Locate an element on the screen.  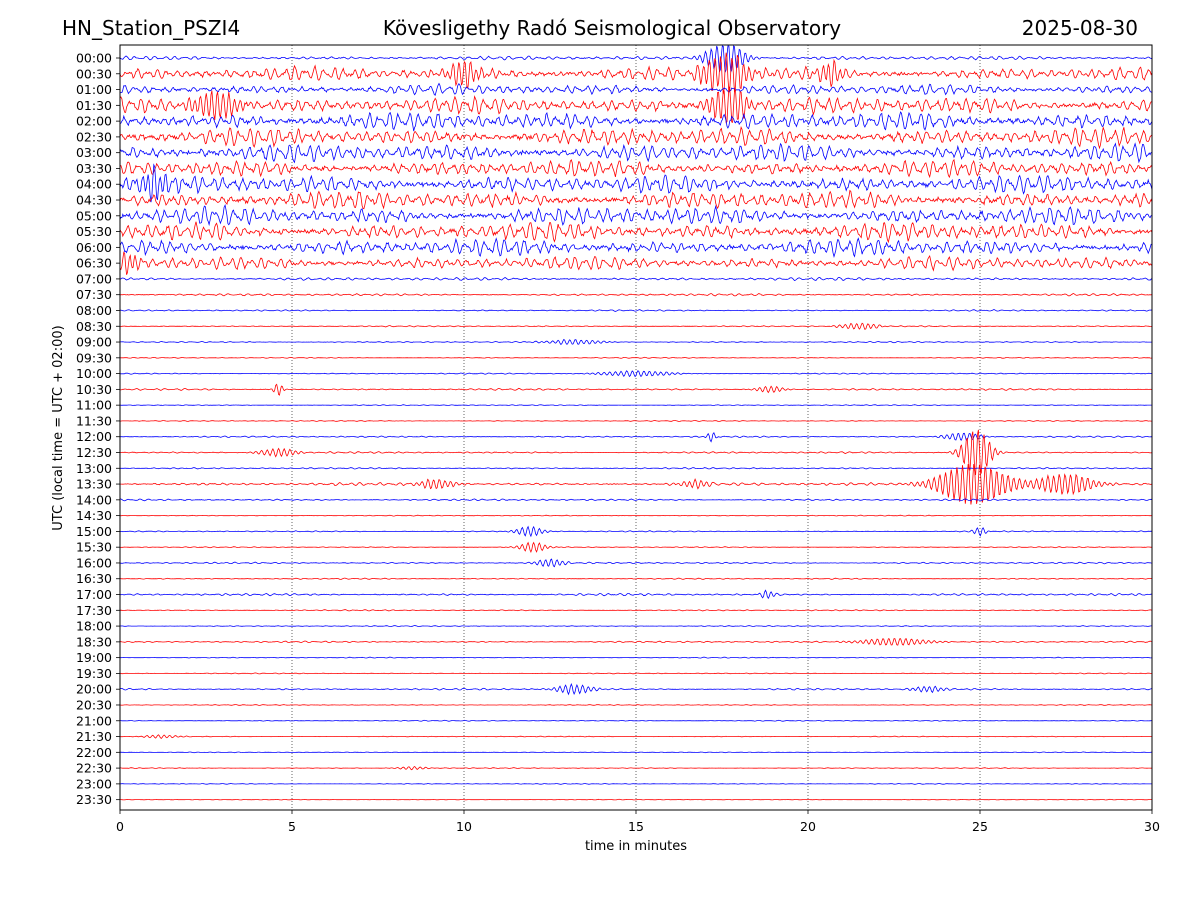
y-tick-label: 15:00 is located at coordinates (94, 531).